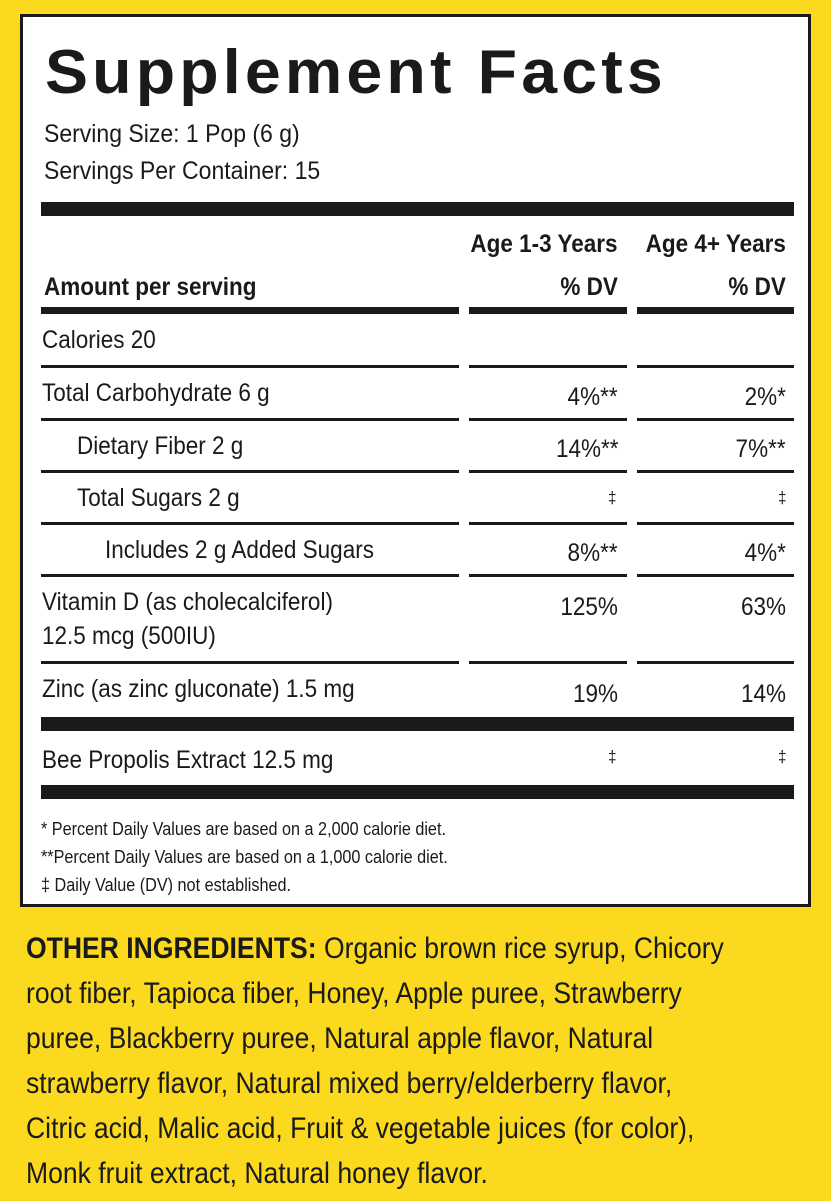  I want to click on row-total-carbohydrate-dv2: 2%*, so click(765, 397).